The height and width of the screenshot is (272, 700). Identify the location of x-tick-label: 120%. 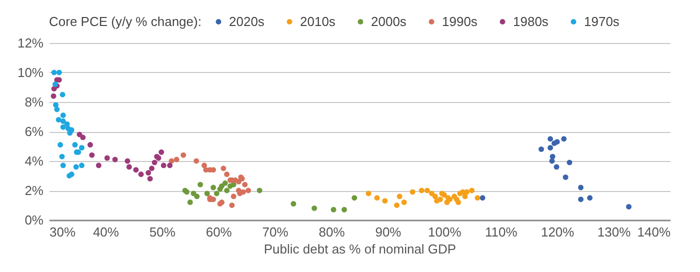
(557, 232).